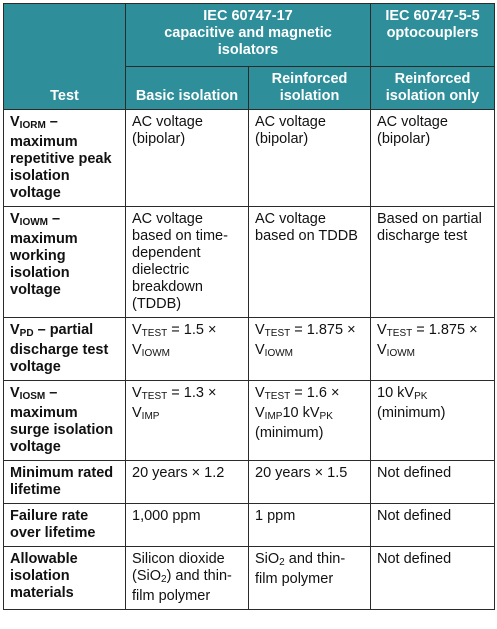  What do you see at coordinates (178, 567) in the screenshot?
I see `value-text: Silicon dioxide (SiO` at bounding box center [178, 567].